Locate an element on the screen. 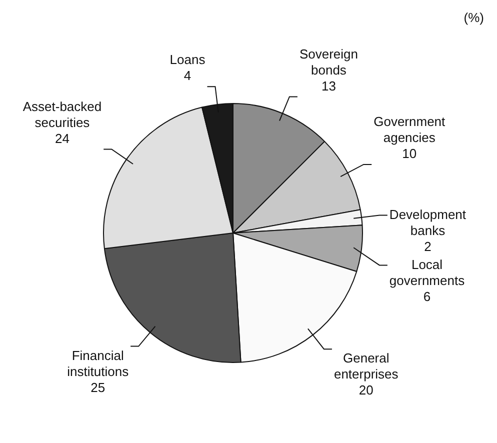 This screenshot has width=497, height=443. data-label: 25 is located at coordinates (98, 387).